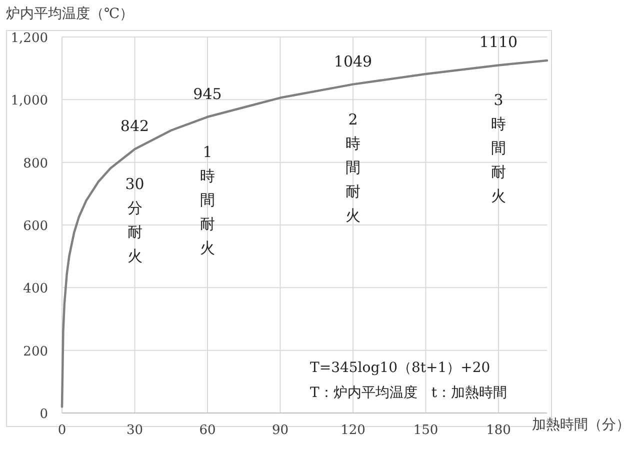 This screenshot has width=632, height=450. What do you see at coordinates (498, 148) in the screenshot?
I see `annotation: 3時間耐火` at bounding box center [498, 148].